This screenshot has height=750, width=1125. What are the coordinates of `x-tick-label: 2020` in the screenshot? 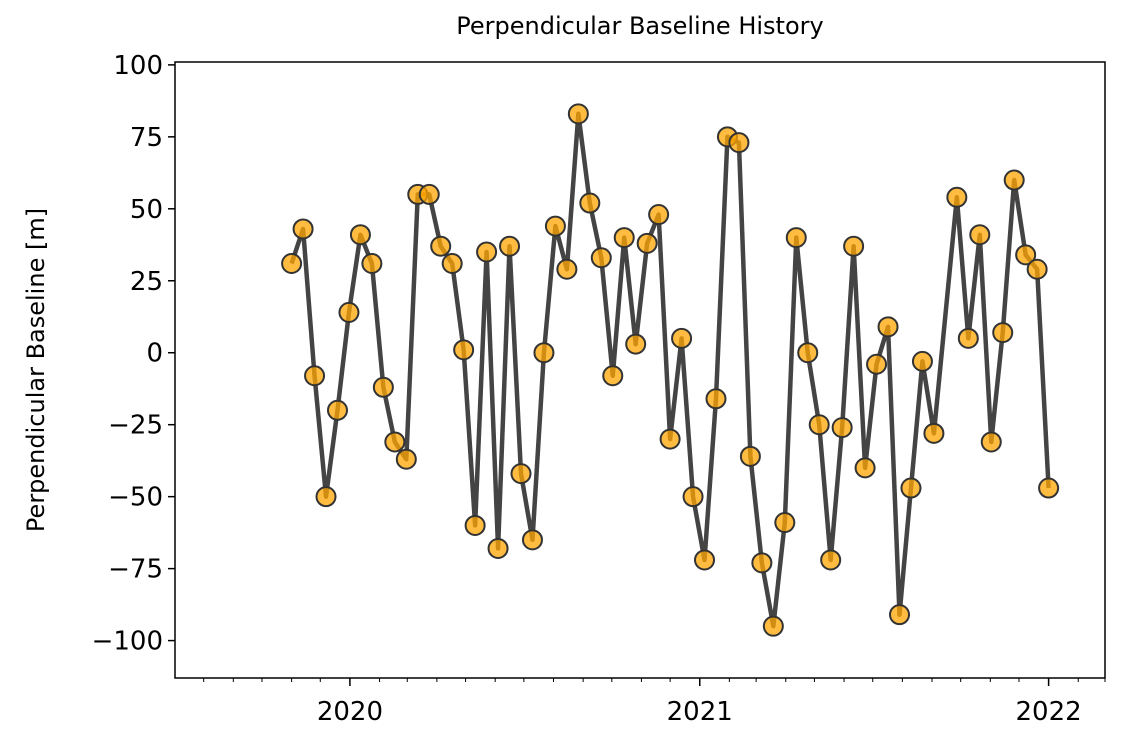 It's located at (350, 712).